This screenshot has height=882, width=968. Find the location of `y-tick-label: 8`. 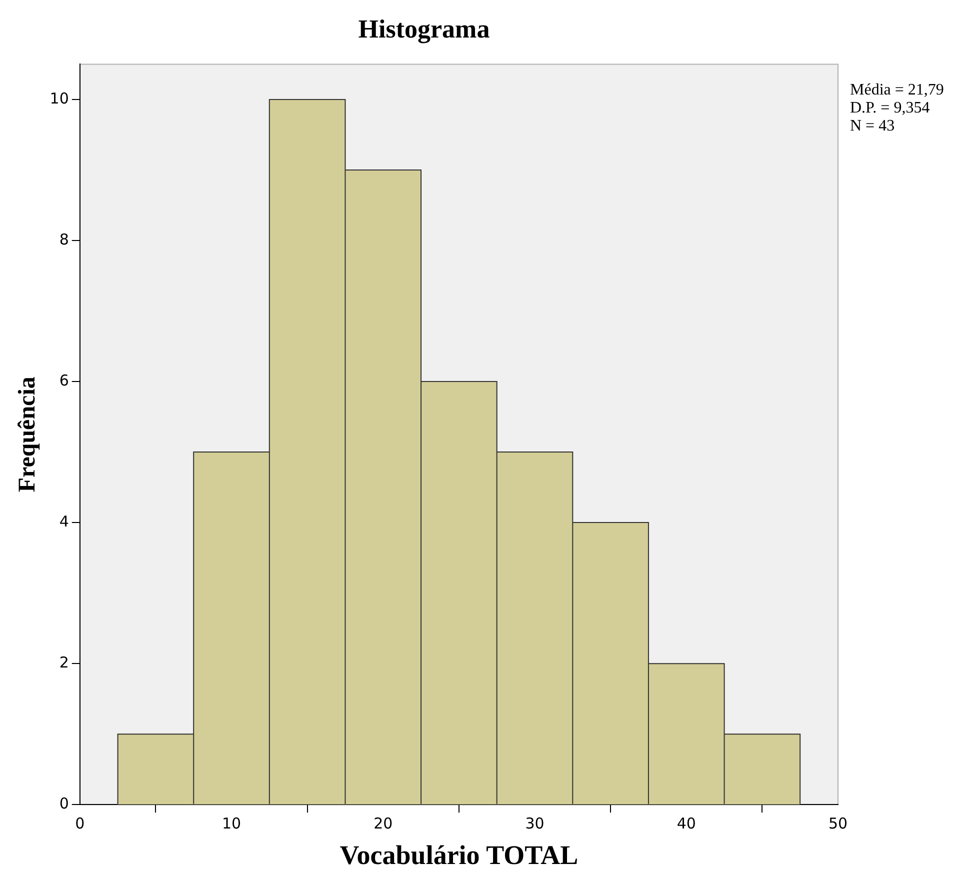

y-tick-label: 8 is located at coordinates (64, 239).